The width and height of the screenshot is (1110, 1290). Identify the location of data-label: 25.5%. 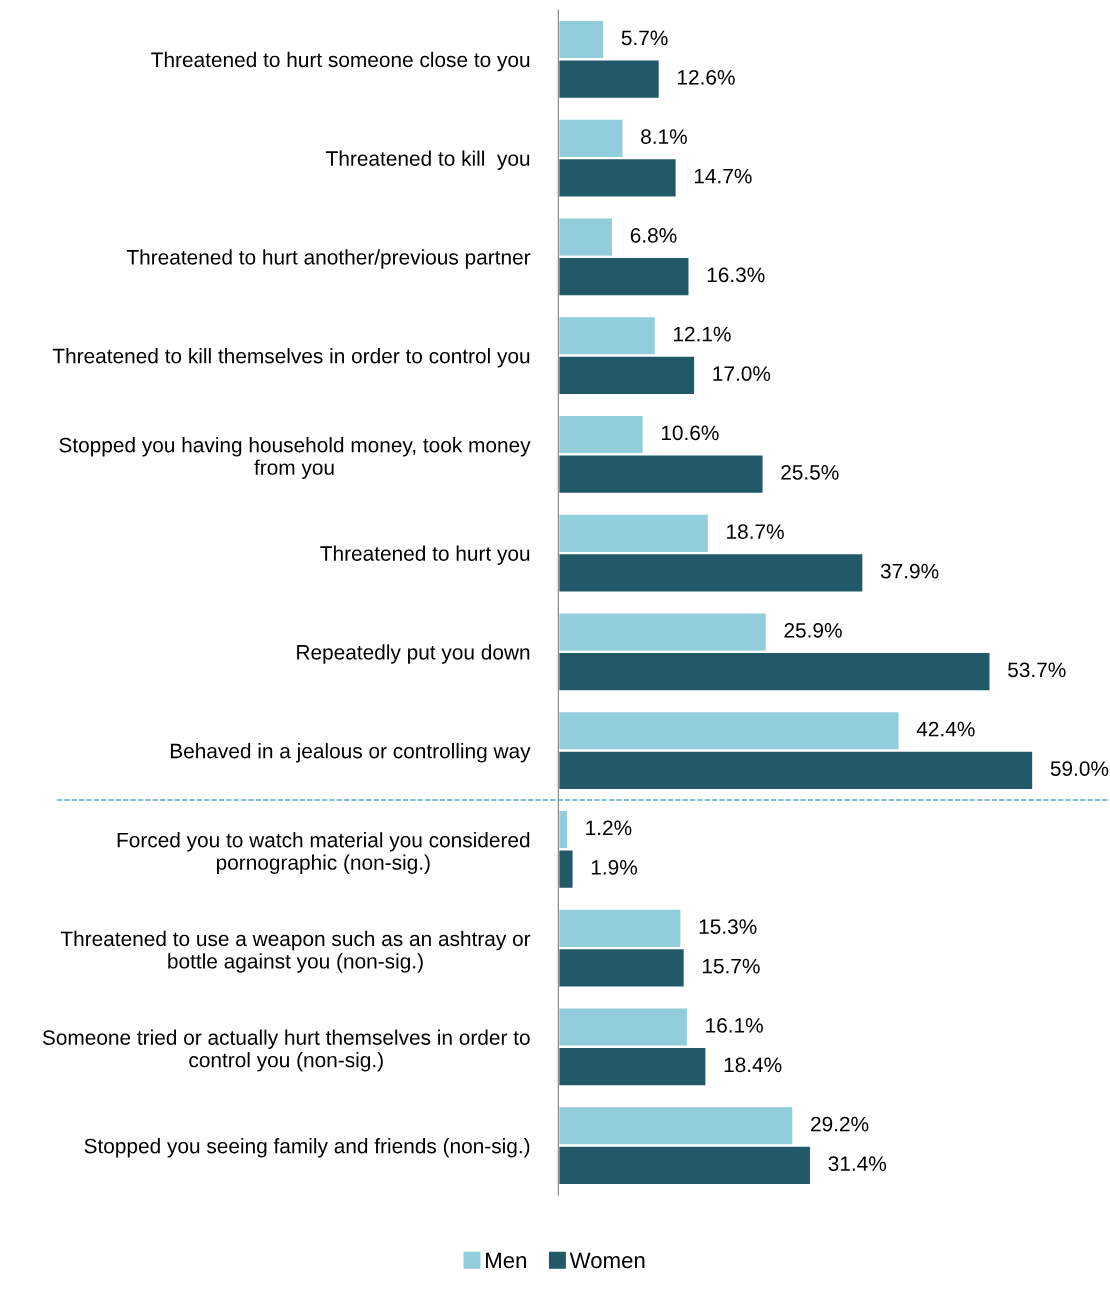
(810, 472).